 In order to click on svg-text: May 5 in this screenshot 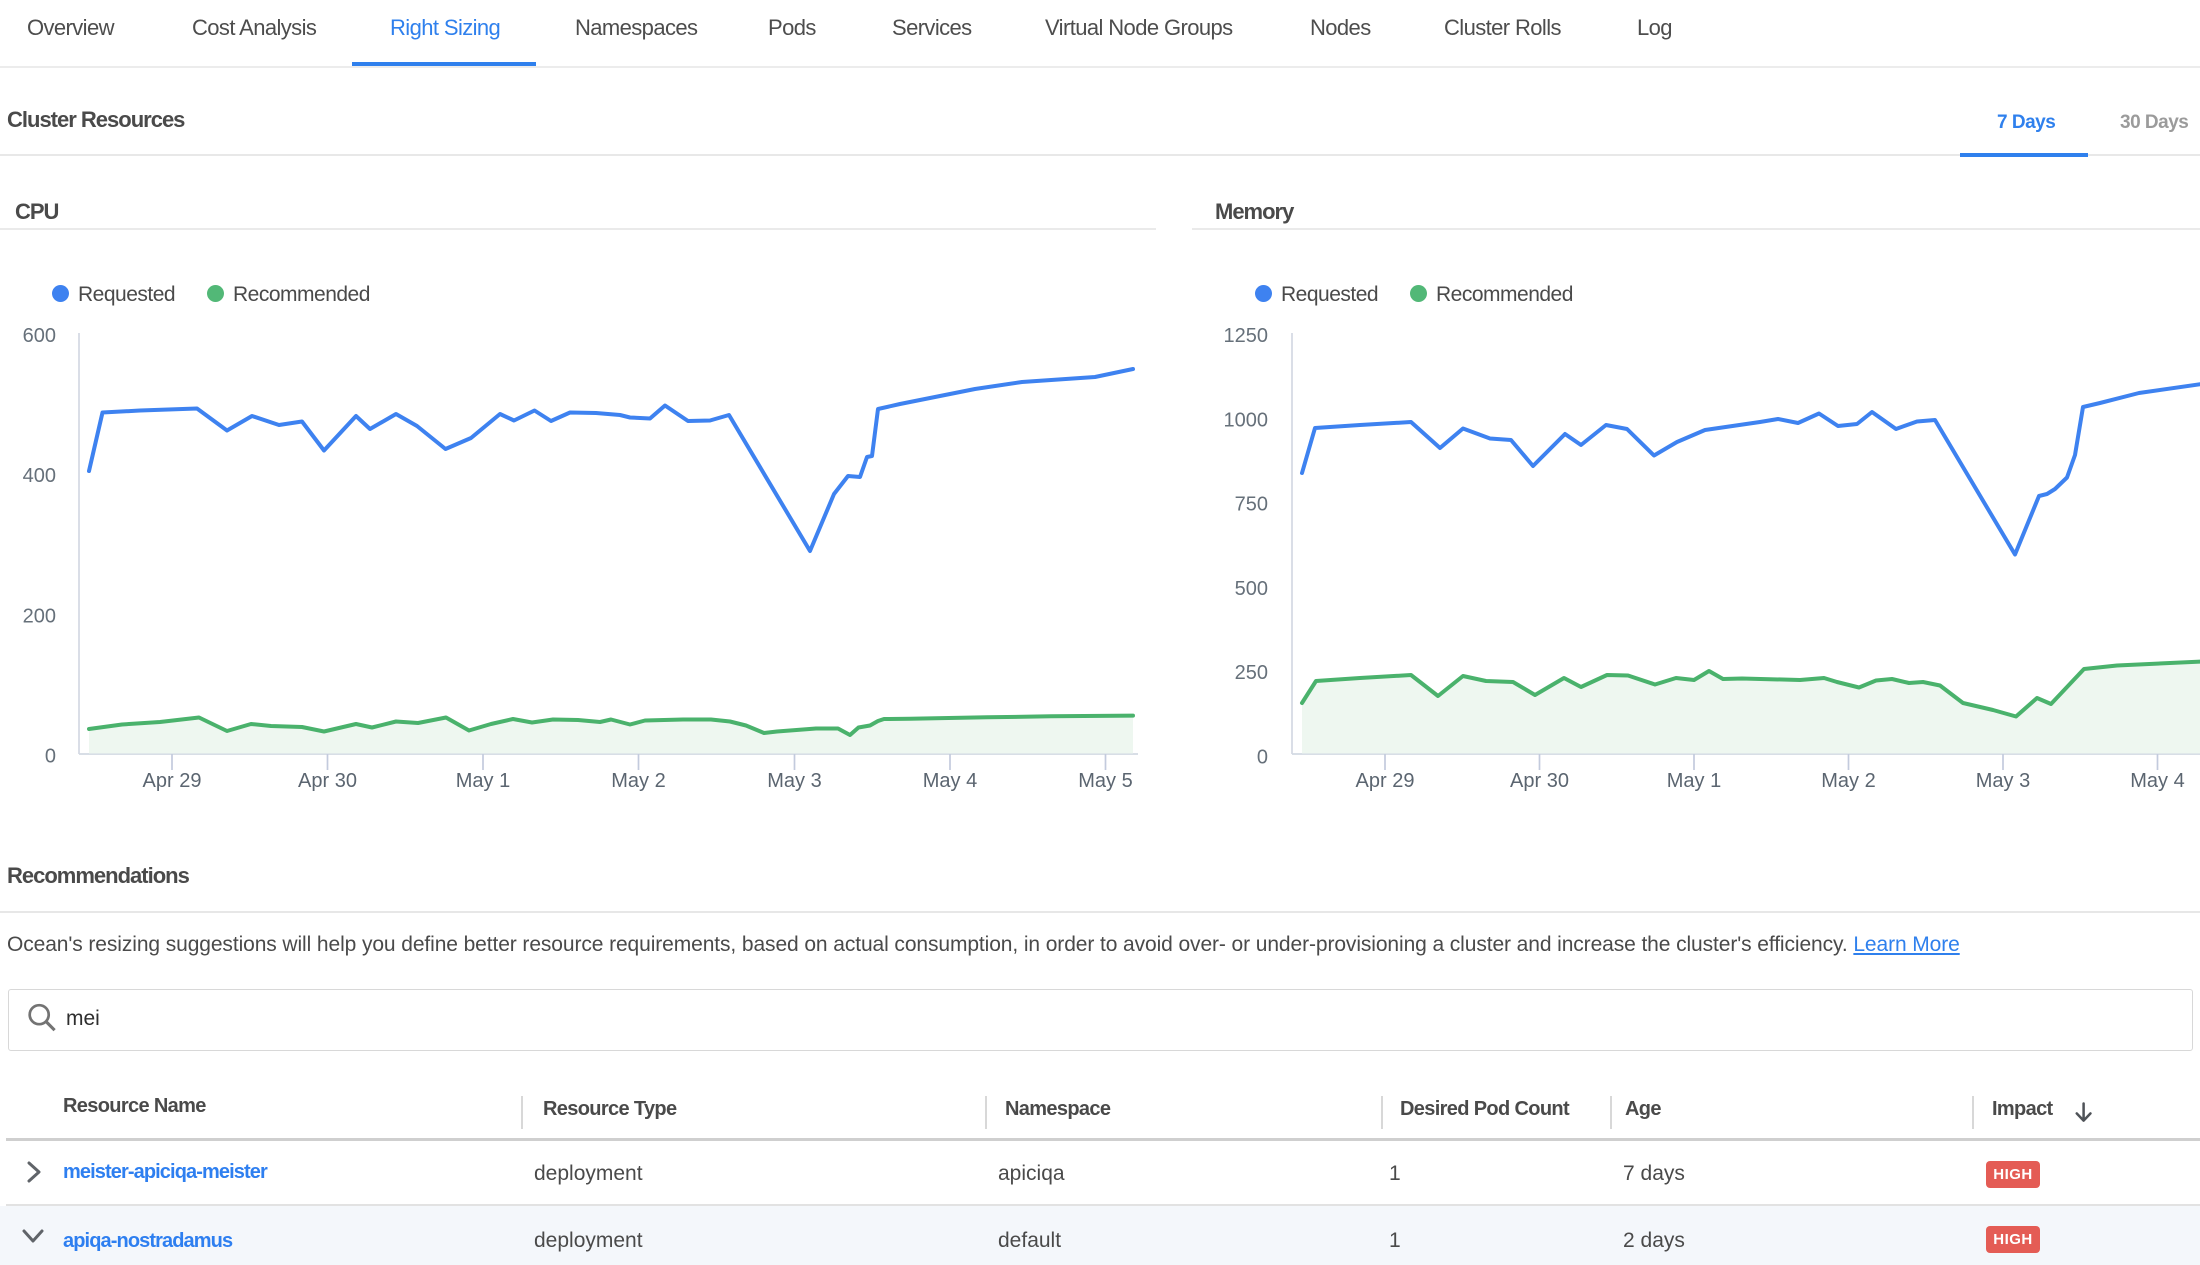, I will do `click(1105, 781)`.